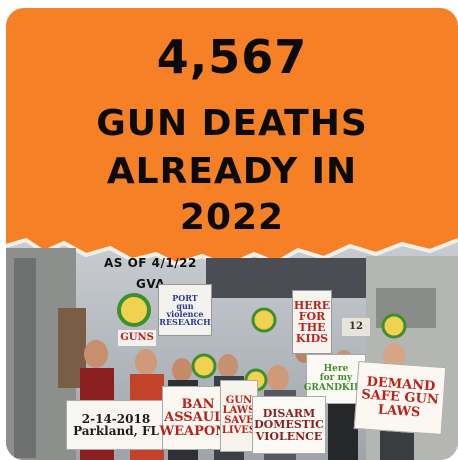 Image resolution: width=458 pixels, height=460 pixels. Describe the element at coordinates (25, 358) in the screenshot. I see `building-pillar` at that location.